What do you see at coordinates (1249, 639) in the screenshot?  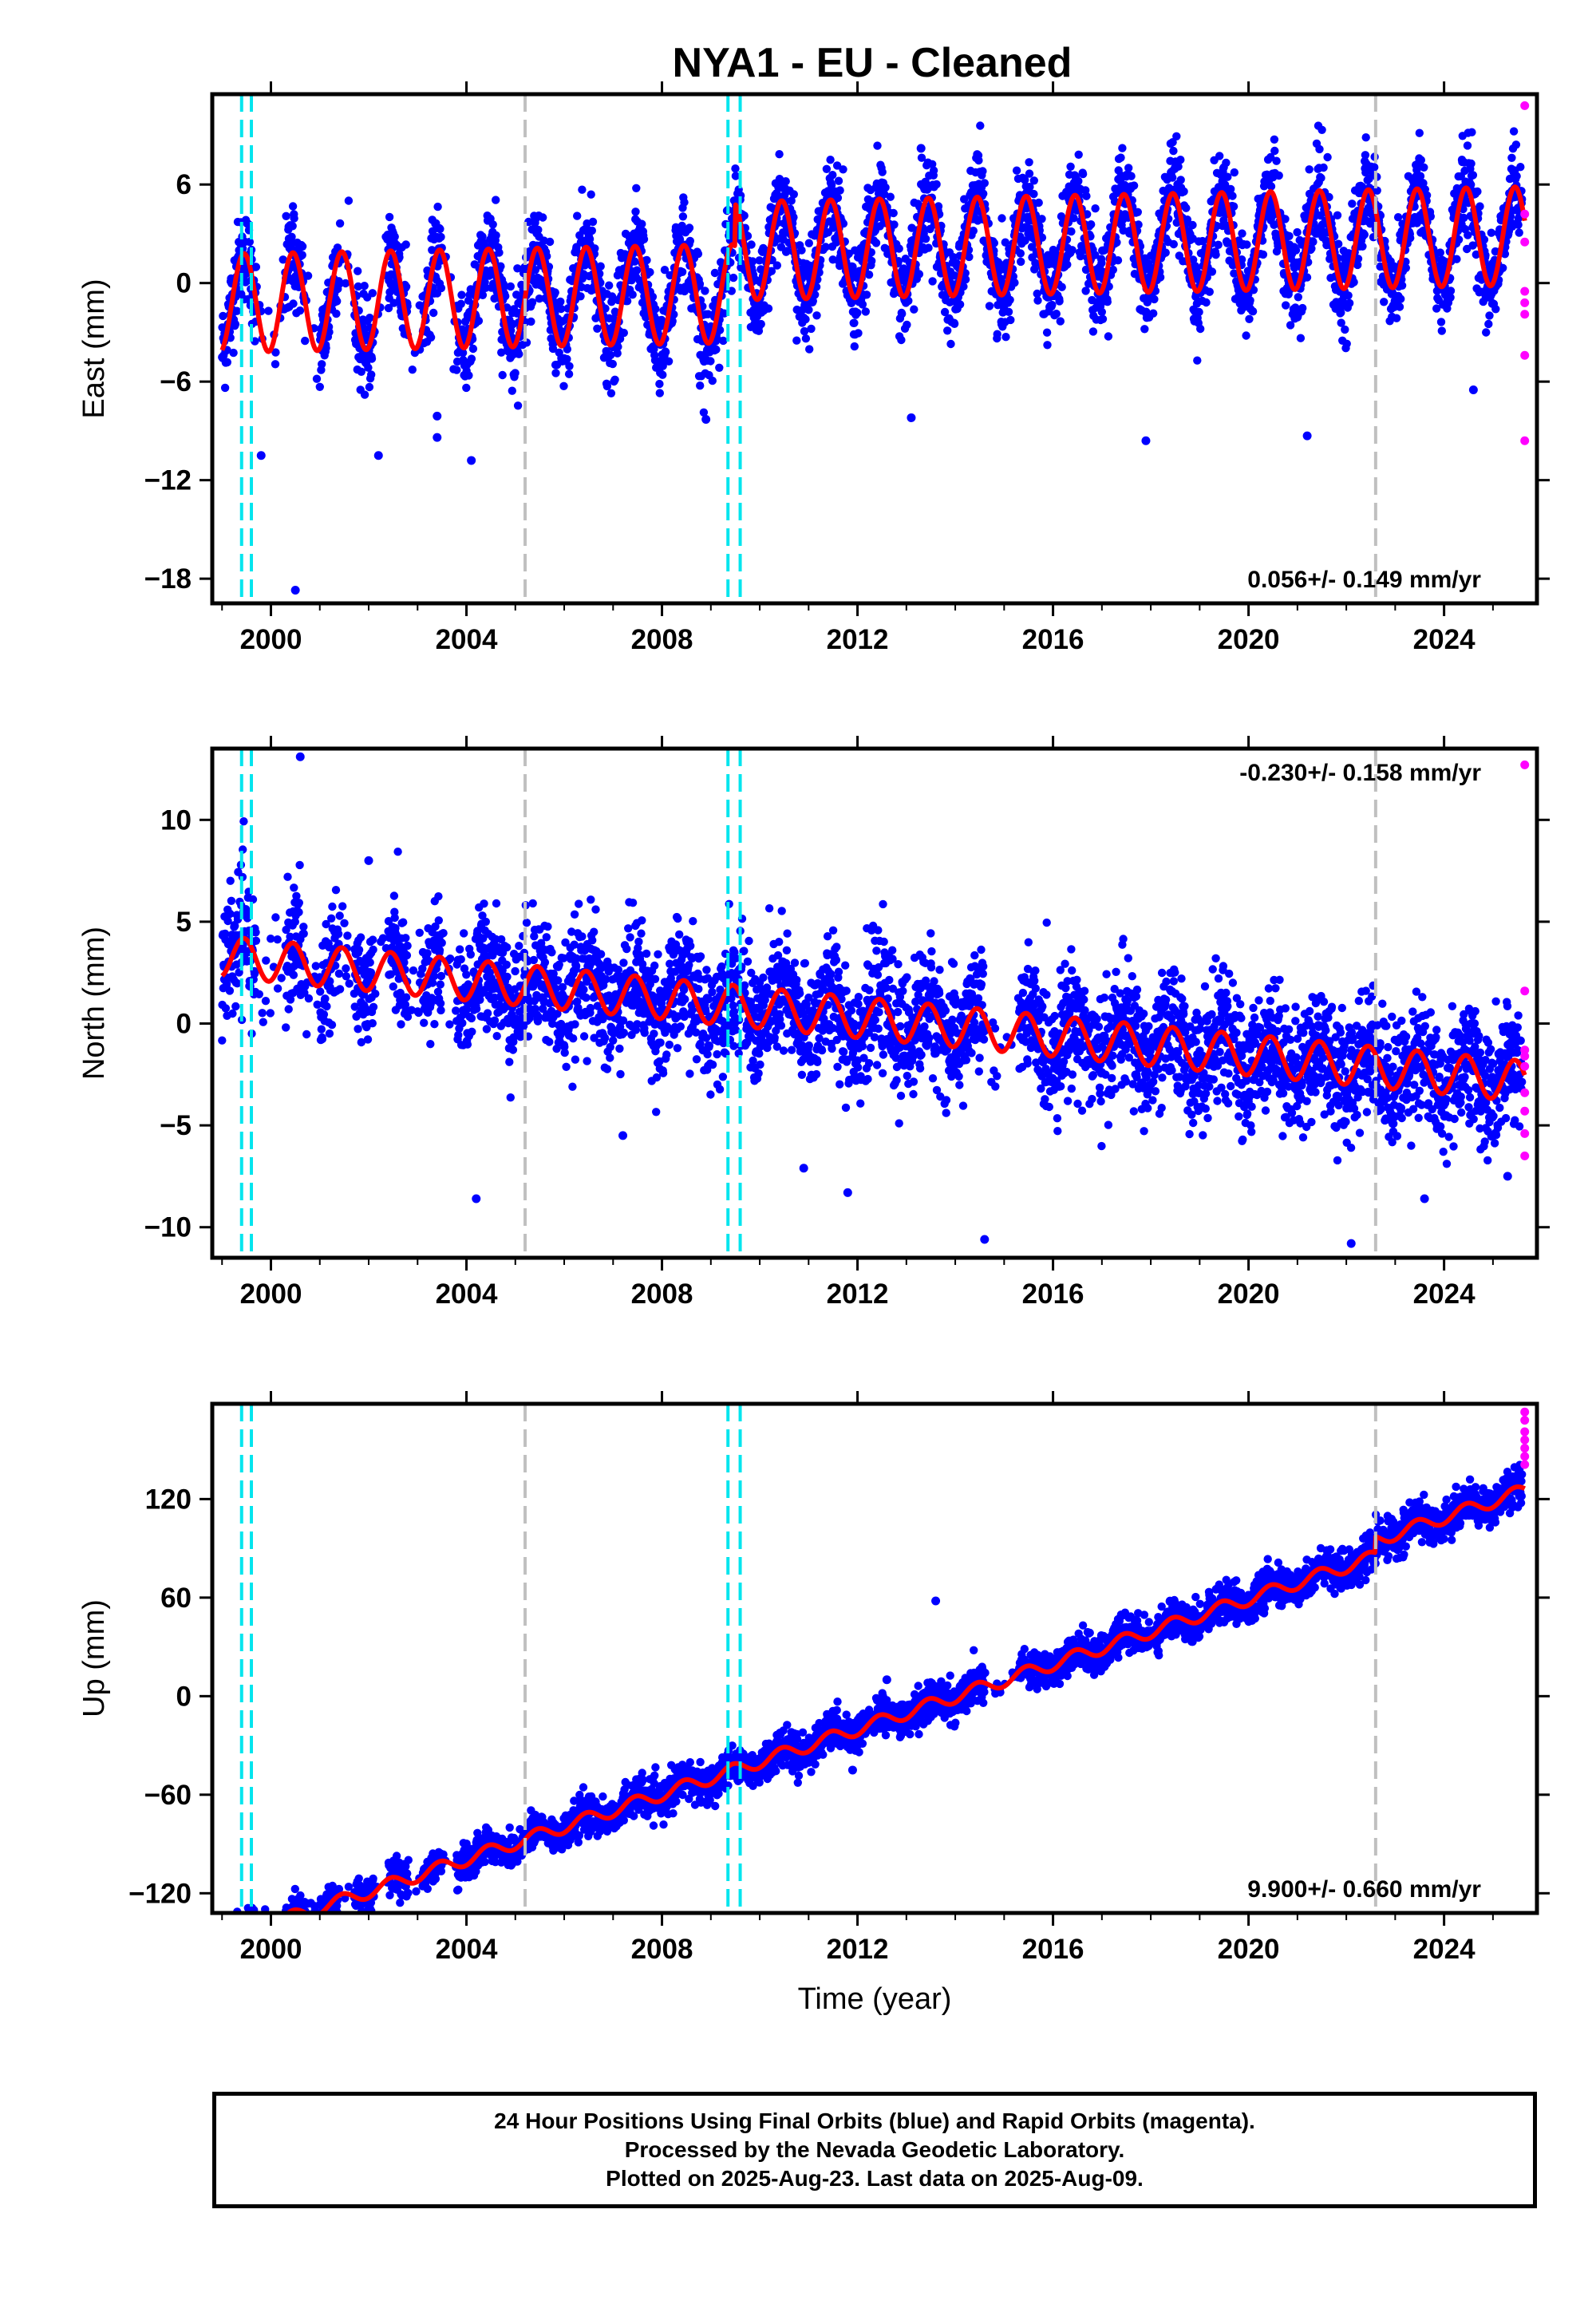 I see `east-x-tick-label: 2020` at bounding box center [1249, 639].